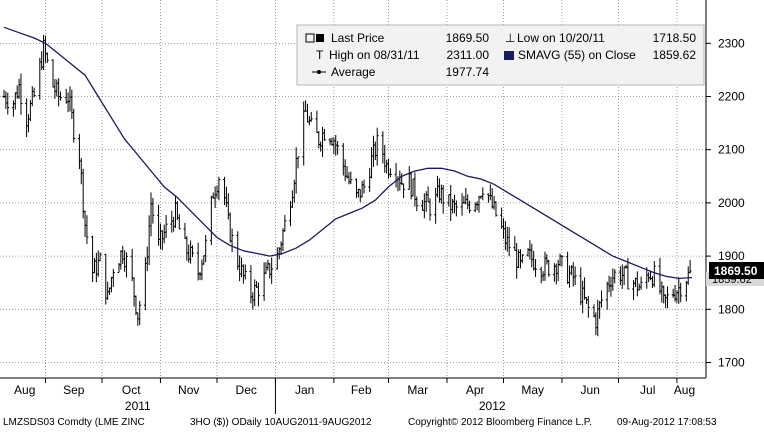  Describe the element at coordinates (492, 406) in the screenshot. I see `x-year-label: 2012` at that location.